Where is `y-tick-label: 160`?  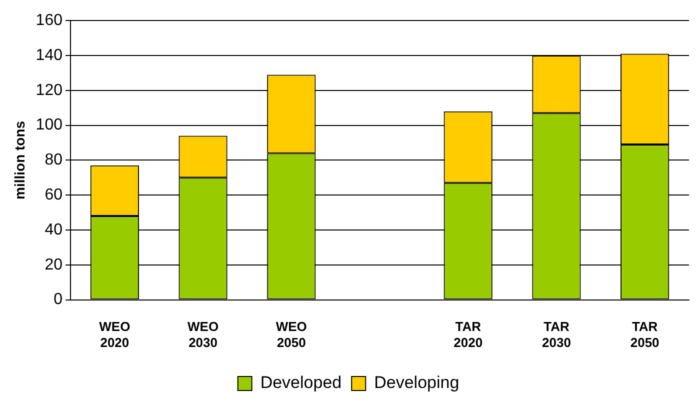
y-tick-label: 160 is located at coordinates (49, 21).